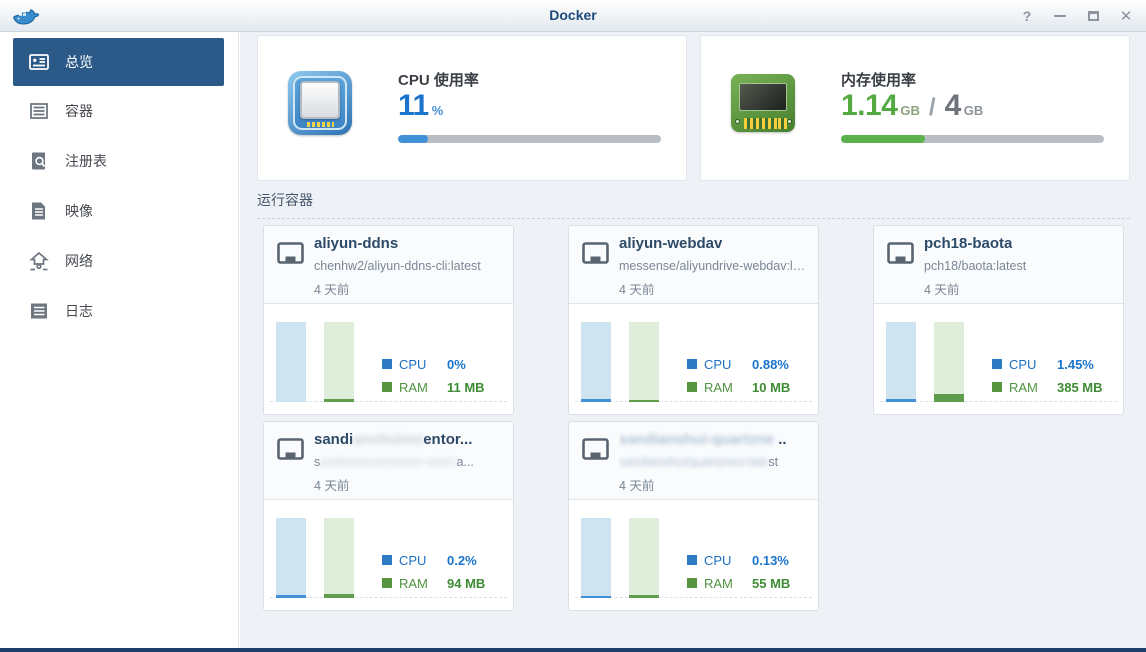  What do you see at coordinates (1075, 364) in the screenshot?
I see `cpu-legend-value: 1.45%` at bounding box center [1075, 364].